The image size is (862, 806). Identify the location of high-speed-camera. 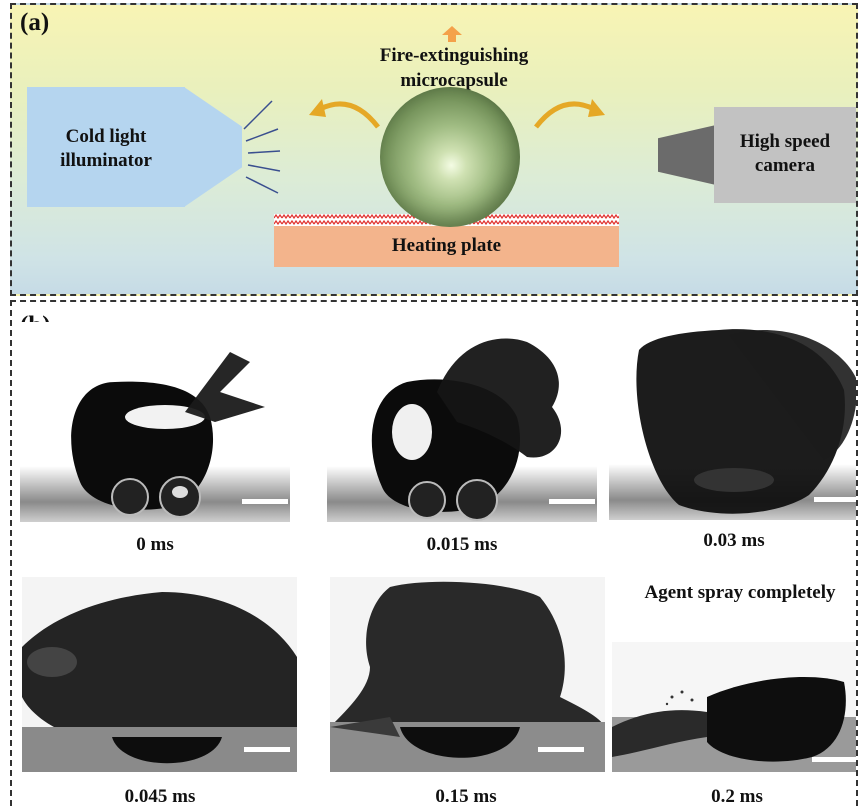
(785, 155).